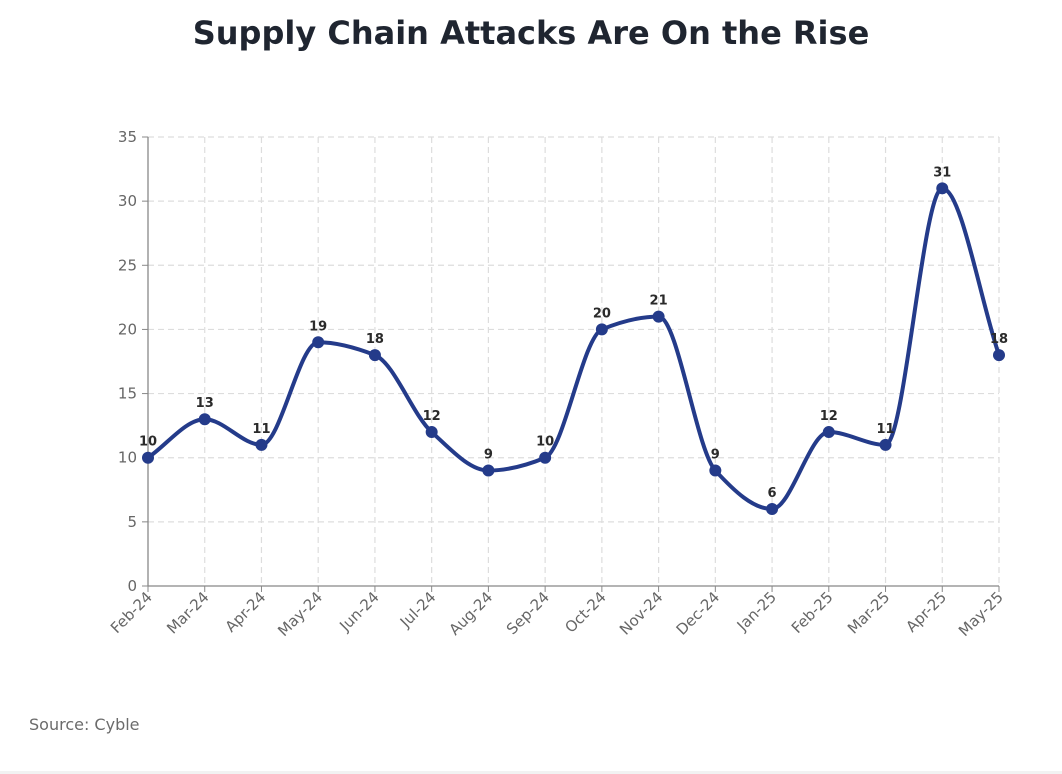 The height and width of the screenshot is (774, 1062). Describe the element at coordinates (132, 586) in the screenshot. I see `y-tick-label: 0` at that location.